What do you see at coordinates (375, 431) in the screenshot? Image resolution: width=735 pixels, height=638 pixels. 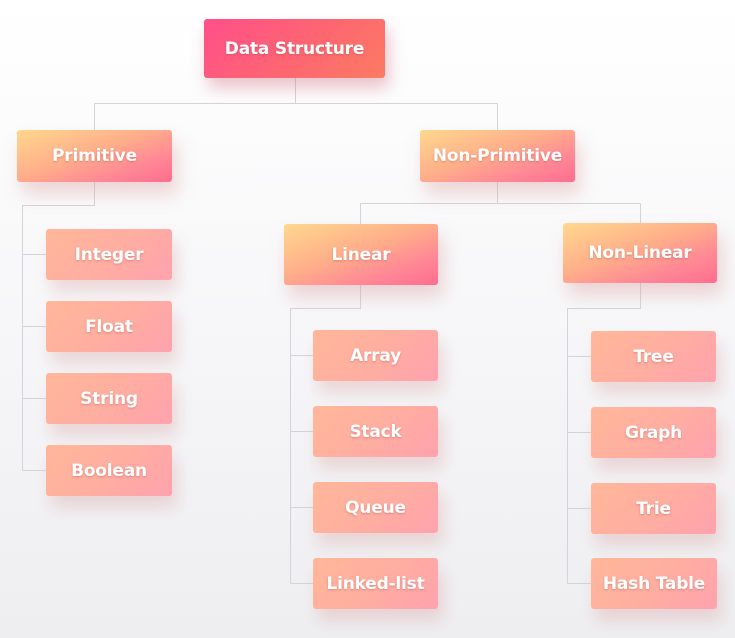 I see `node-stack: Stack` at bounding box center [375, 431].